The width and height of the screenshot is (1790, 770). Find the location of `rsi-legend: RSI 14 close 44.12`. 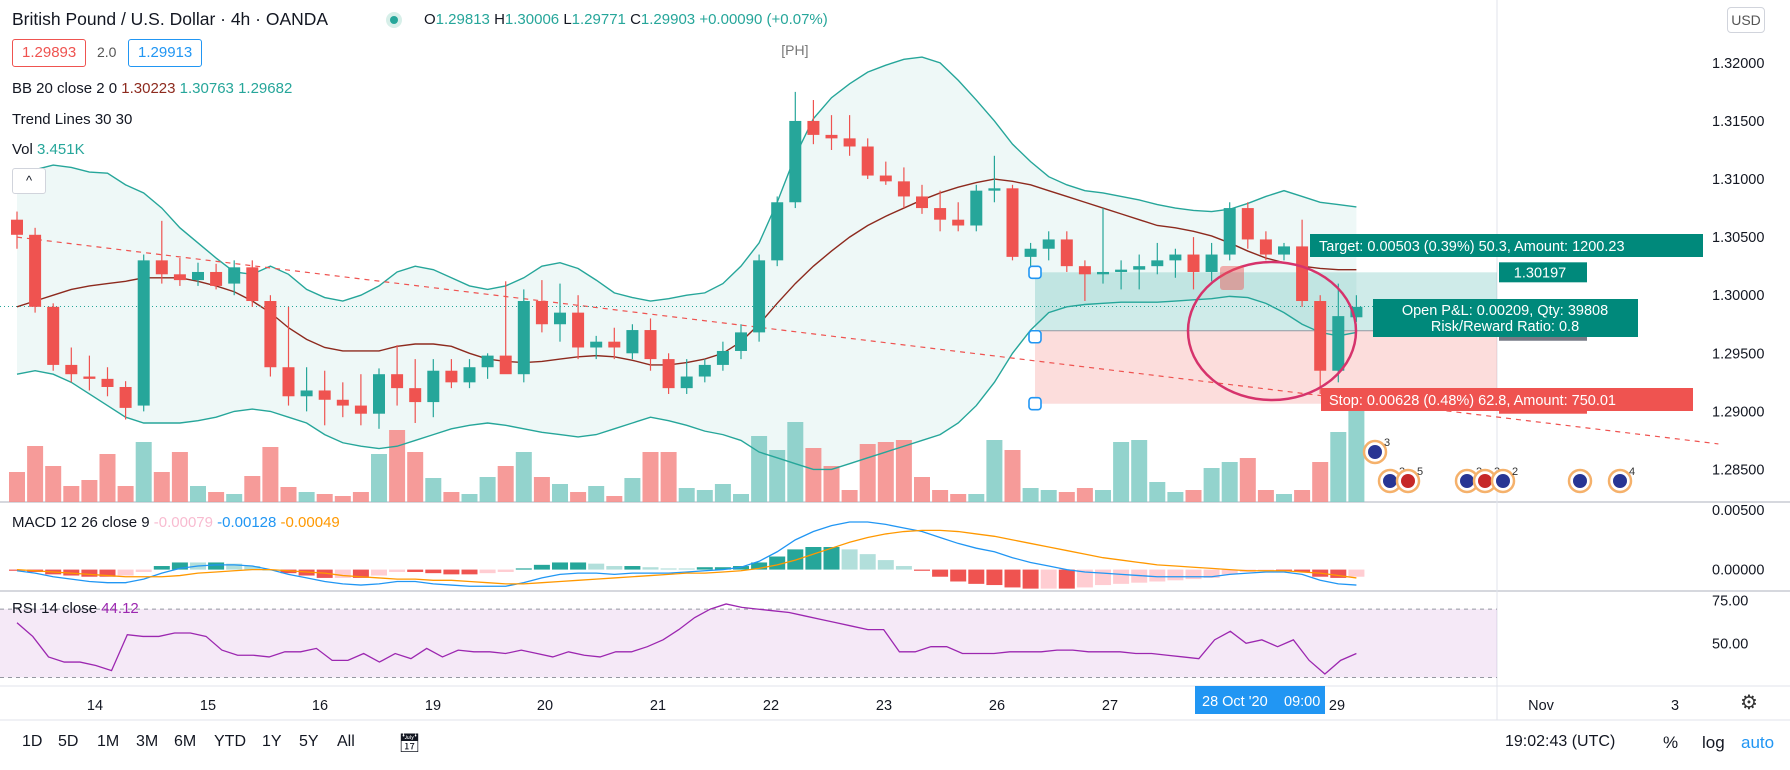

rsi-legend: RSI 14 close 44.12 is located at coordinates (75, 608).